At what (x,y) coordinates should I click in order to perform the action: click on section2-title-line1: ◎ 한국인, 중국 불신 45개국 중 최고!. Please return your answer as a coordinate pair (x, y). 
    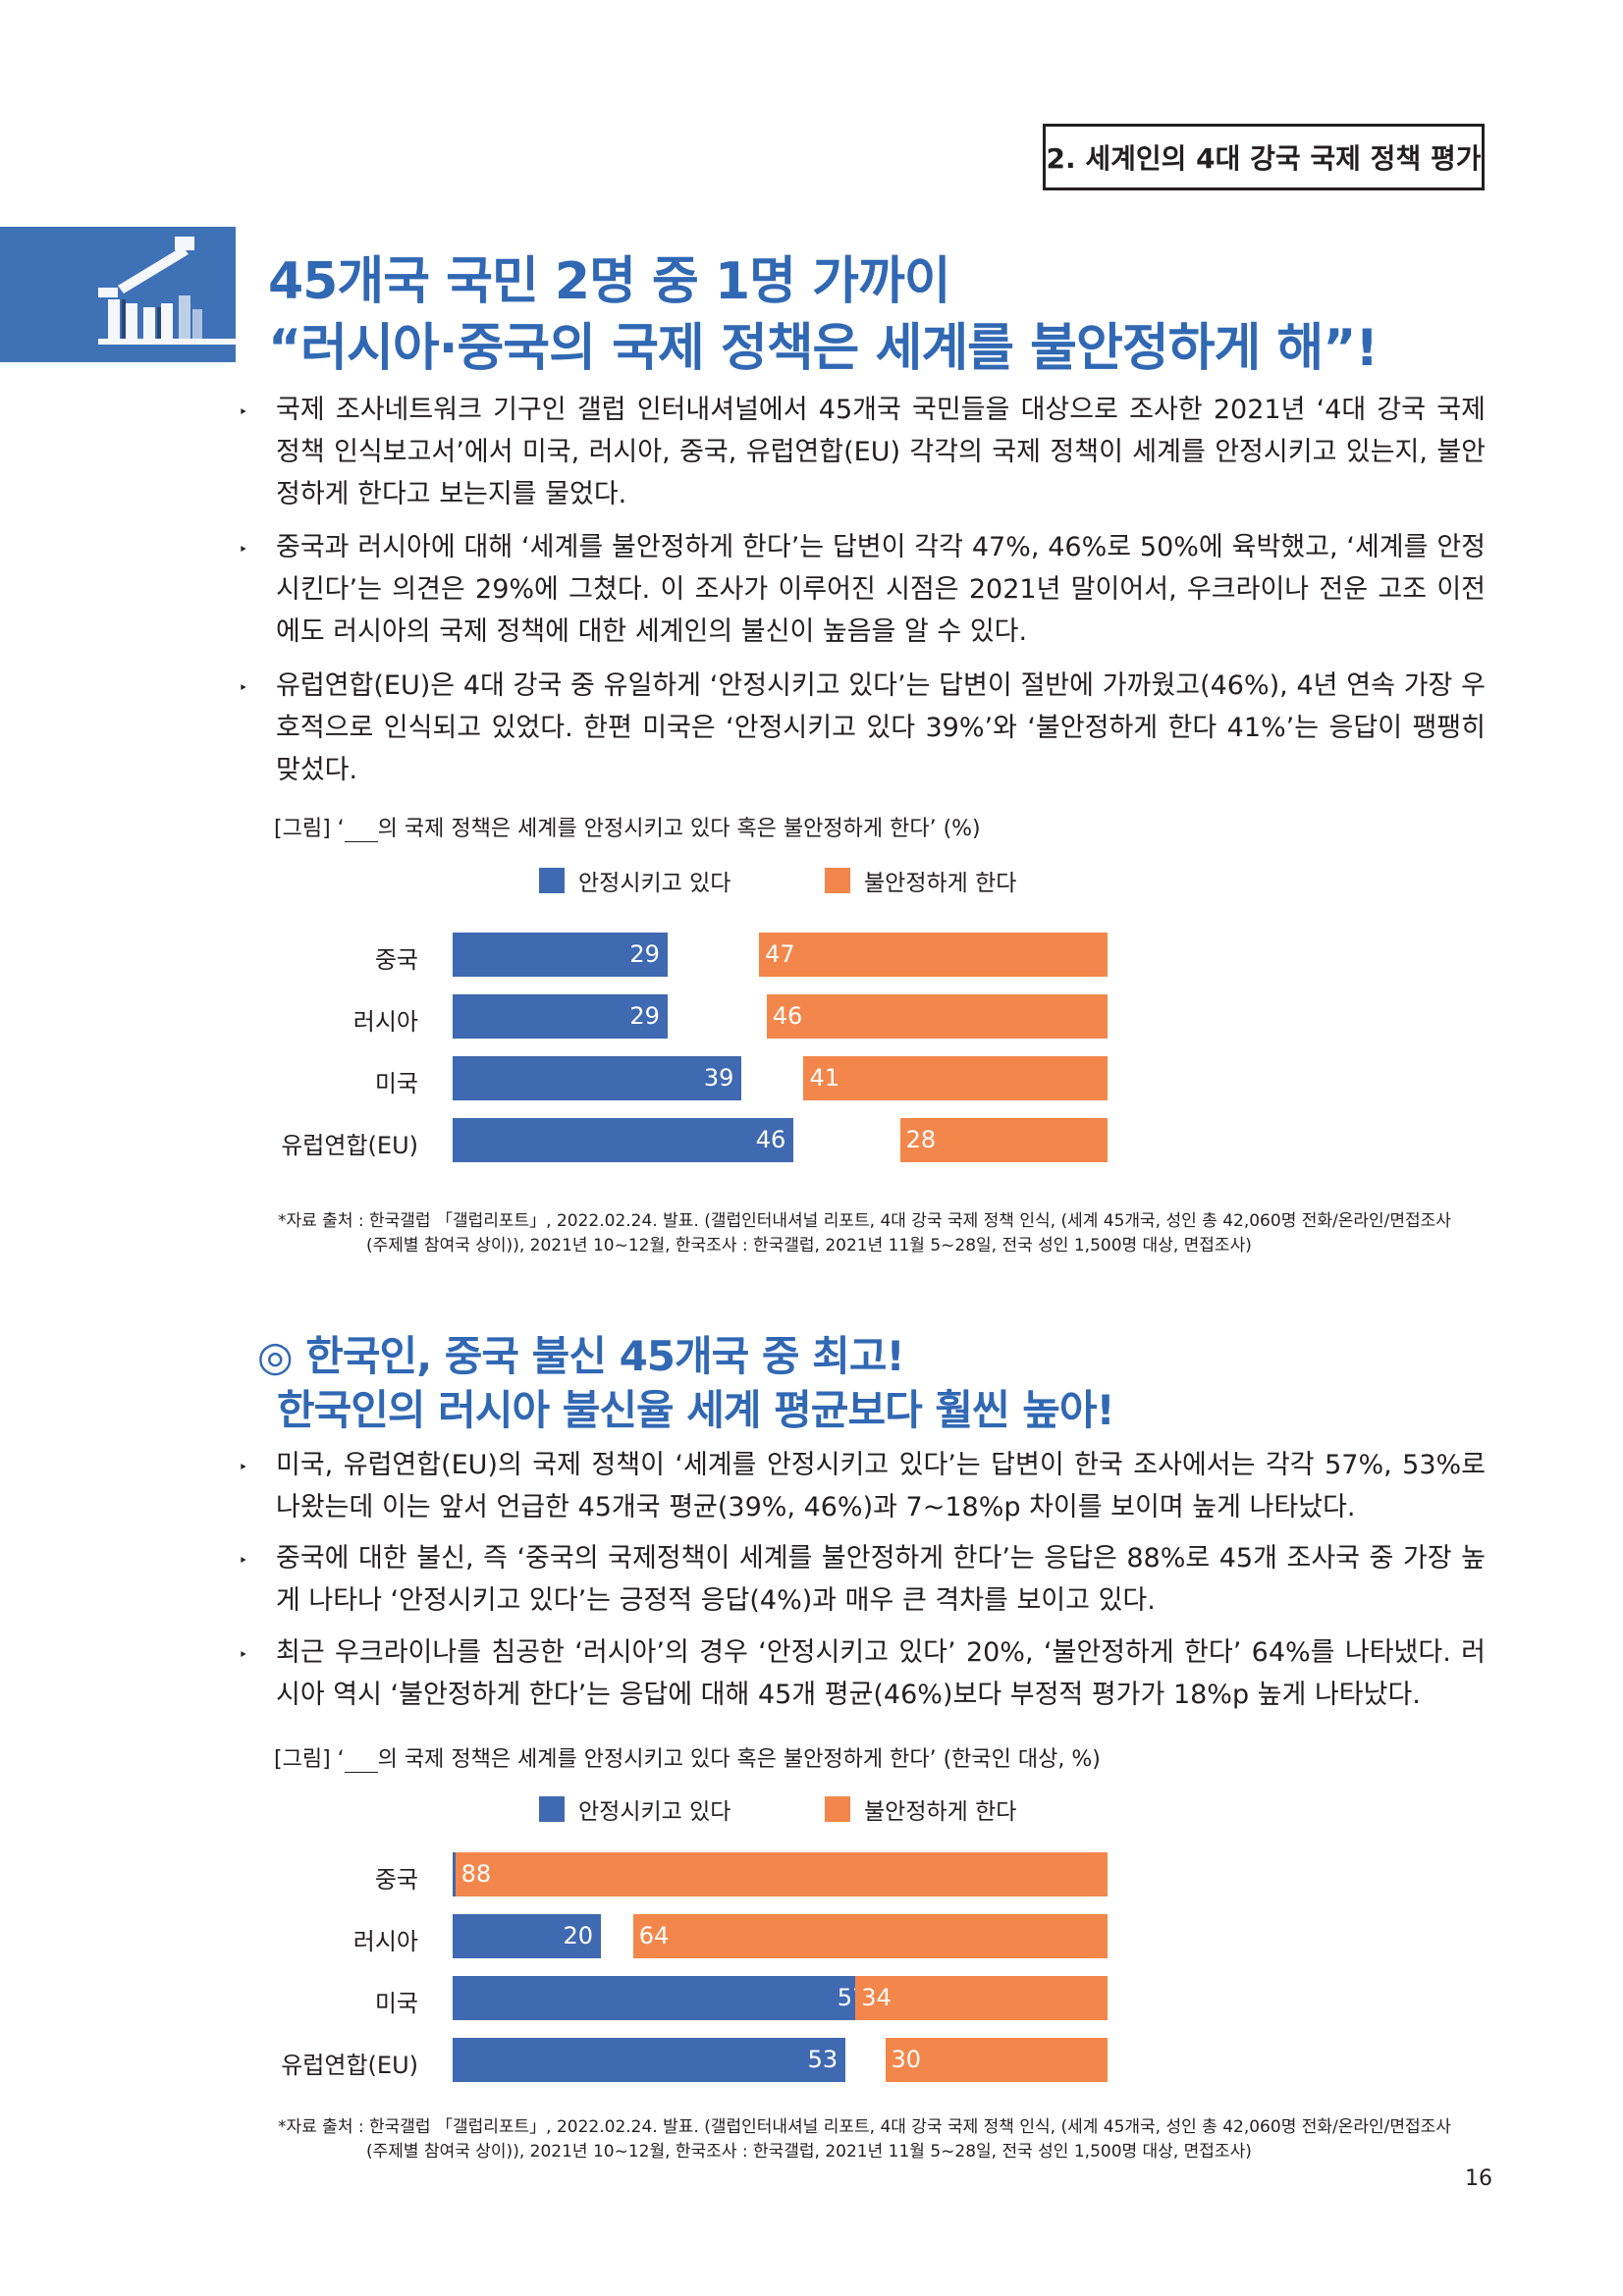
    Looking at the image, I should click on (581, 1356).